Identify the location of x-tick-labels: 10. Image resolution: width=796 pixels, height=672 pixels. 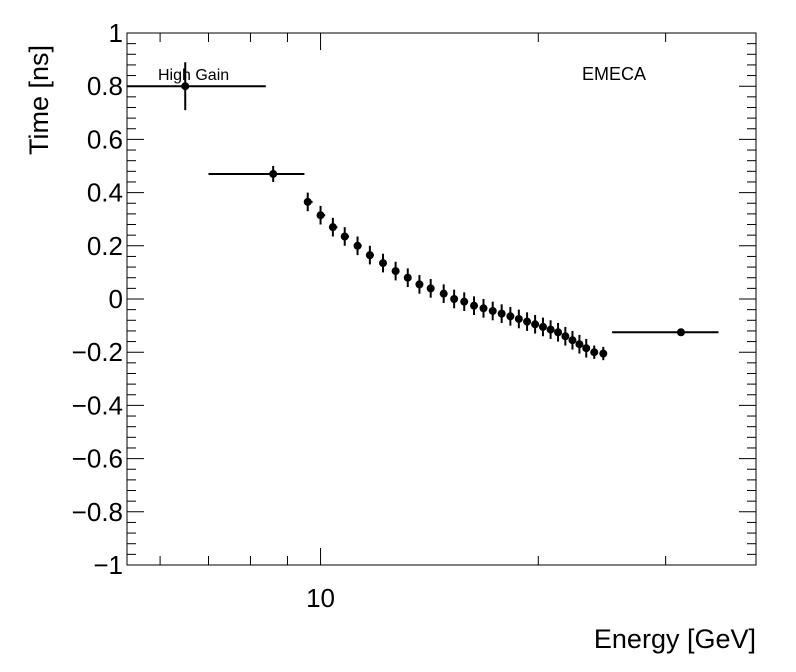
(320, 598).